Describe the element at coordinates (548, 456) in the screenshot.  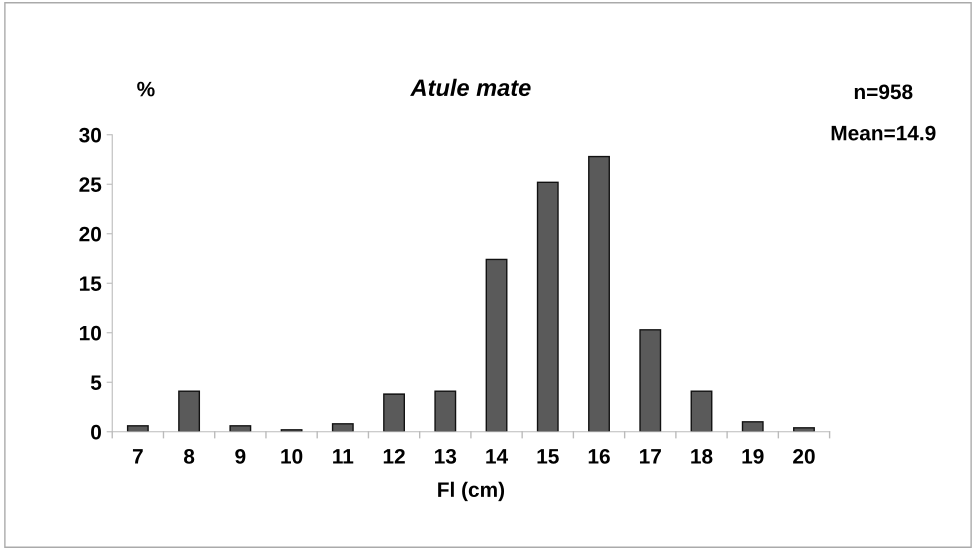
I see `x-tick-label: 15` at that location.